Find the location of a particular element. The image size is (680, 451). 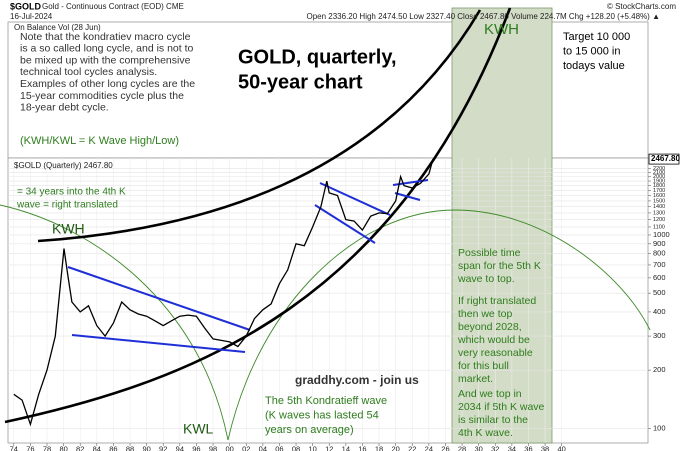

y-tick-label: 1900 is located at coordinates (659, 182).